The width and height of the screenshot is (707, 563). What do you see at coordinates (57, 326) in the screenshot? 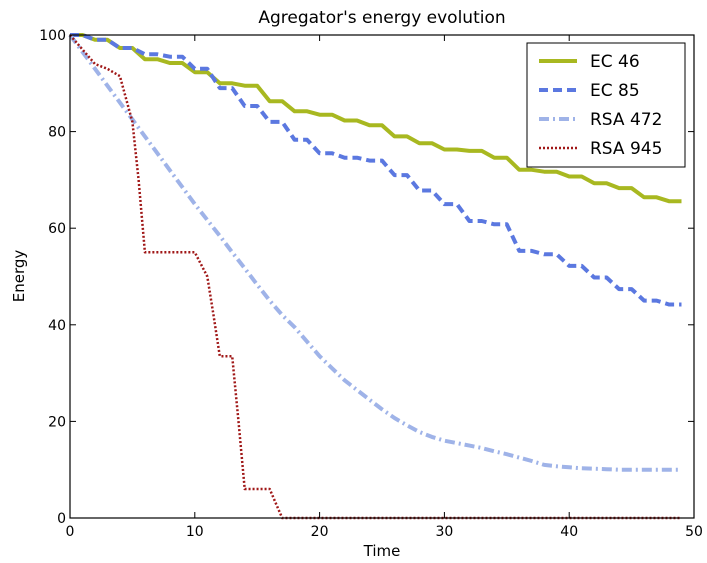
I see `y-tick-label: 40` at bounding box center [57, 326].